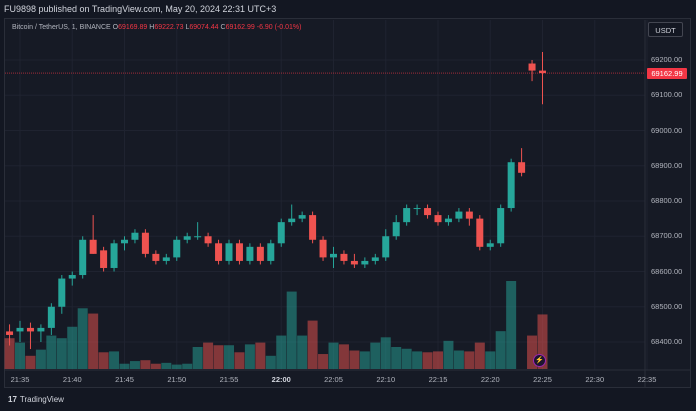 The height and width of the screenshot is (411, 696). I want to click on time-axis-label: 22:30, so click(595, 379).